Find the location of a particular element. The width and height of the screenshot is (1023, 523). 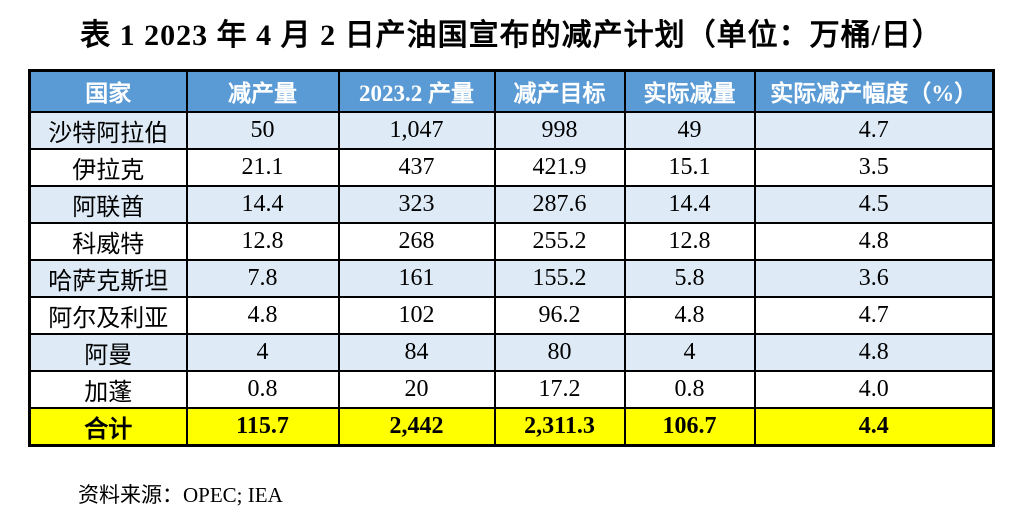

country-cell: 阿曼 is located at coordinates (108, 352).